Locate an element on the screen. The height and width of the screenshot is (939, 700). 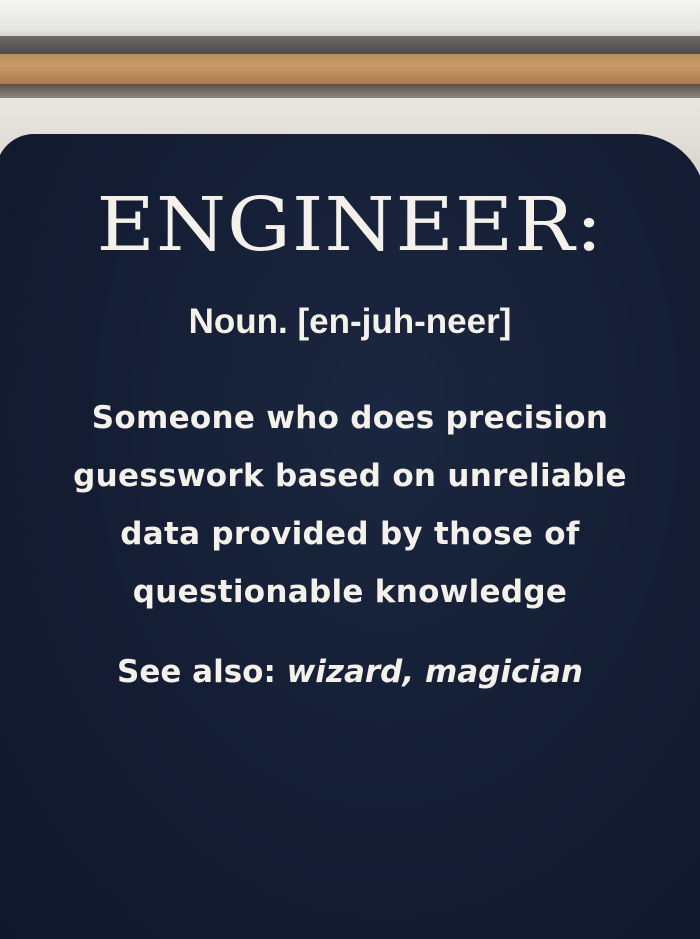
engineer-heading: ENGINEER: is located at coordinates (350, 224).